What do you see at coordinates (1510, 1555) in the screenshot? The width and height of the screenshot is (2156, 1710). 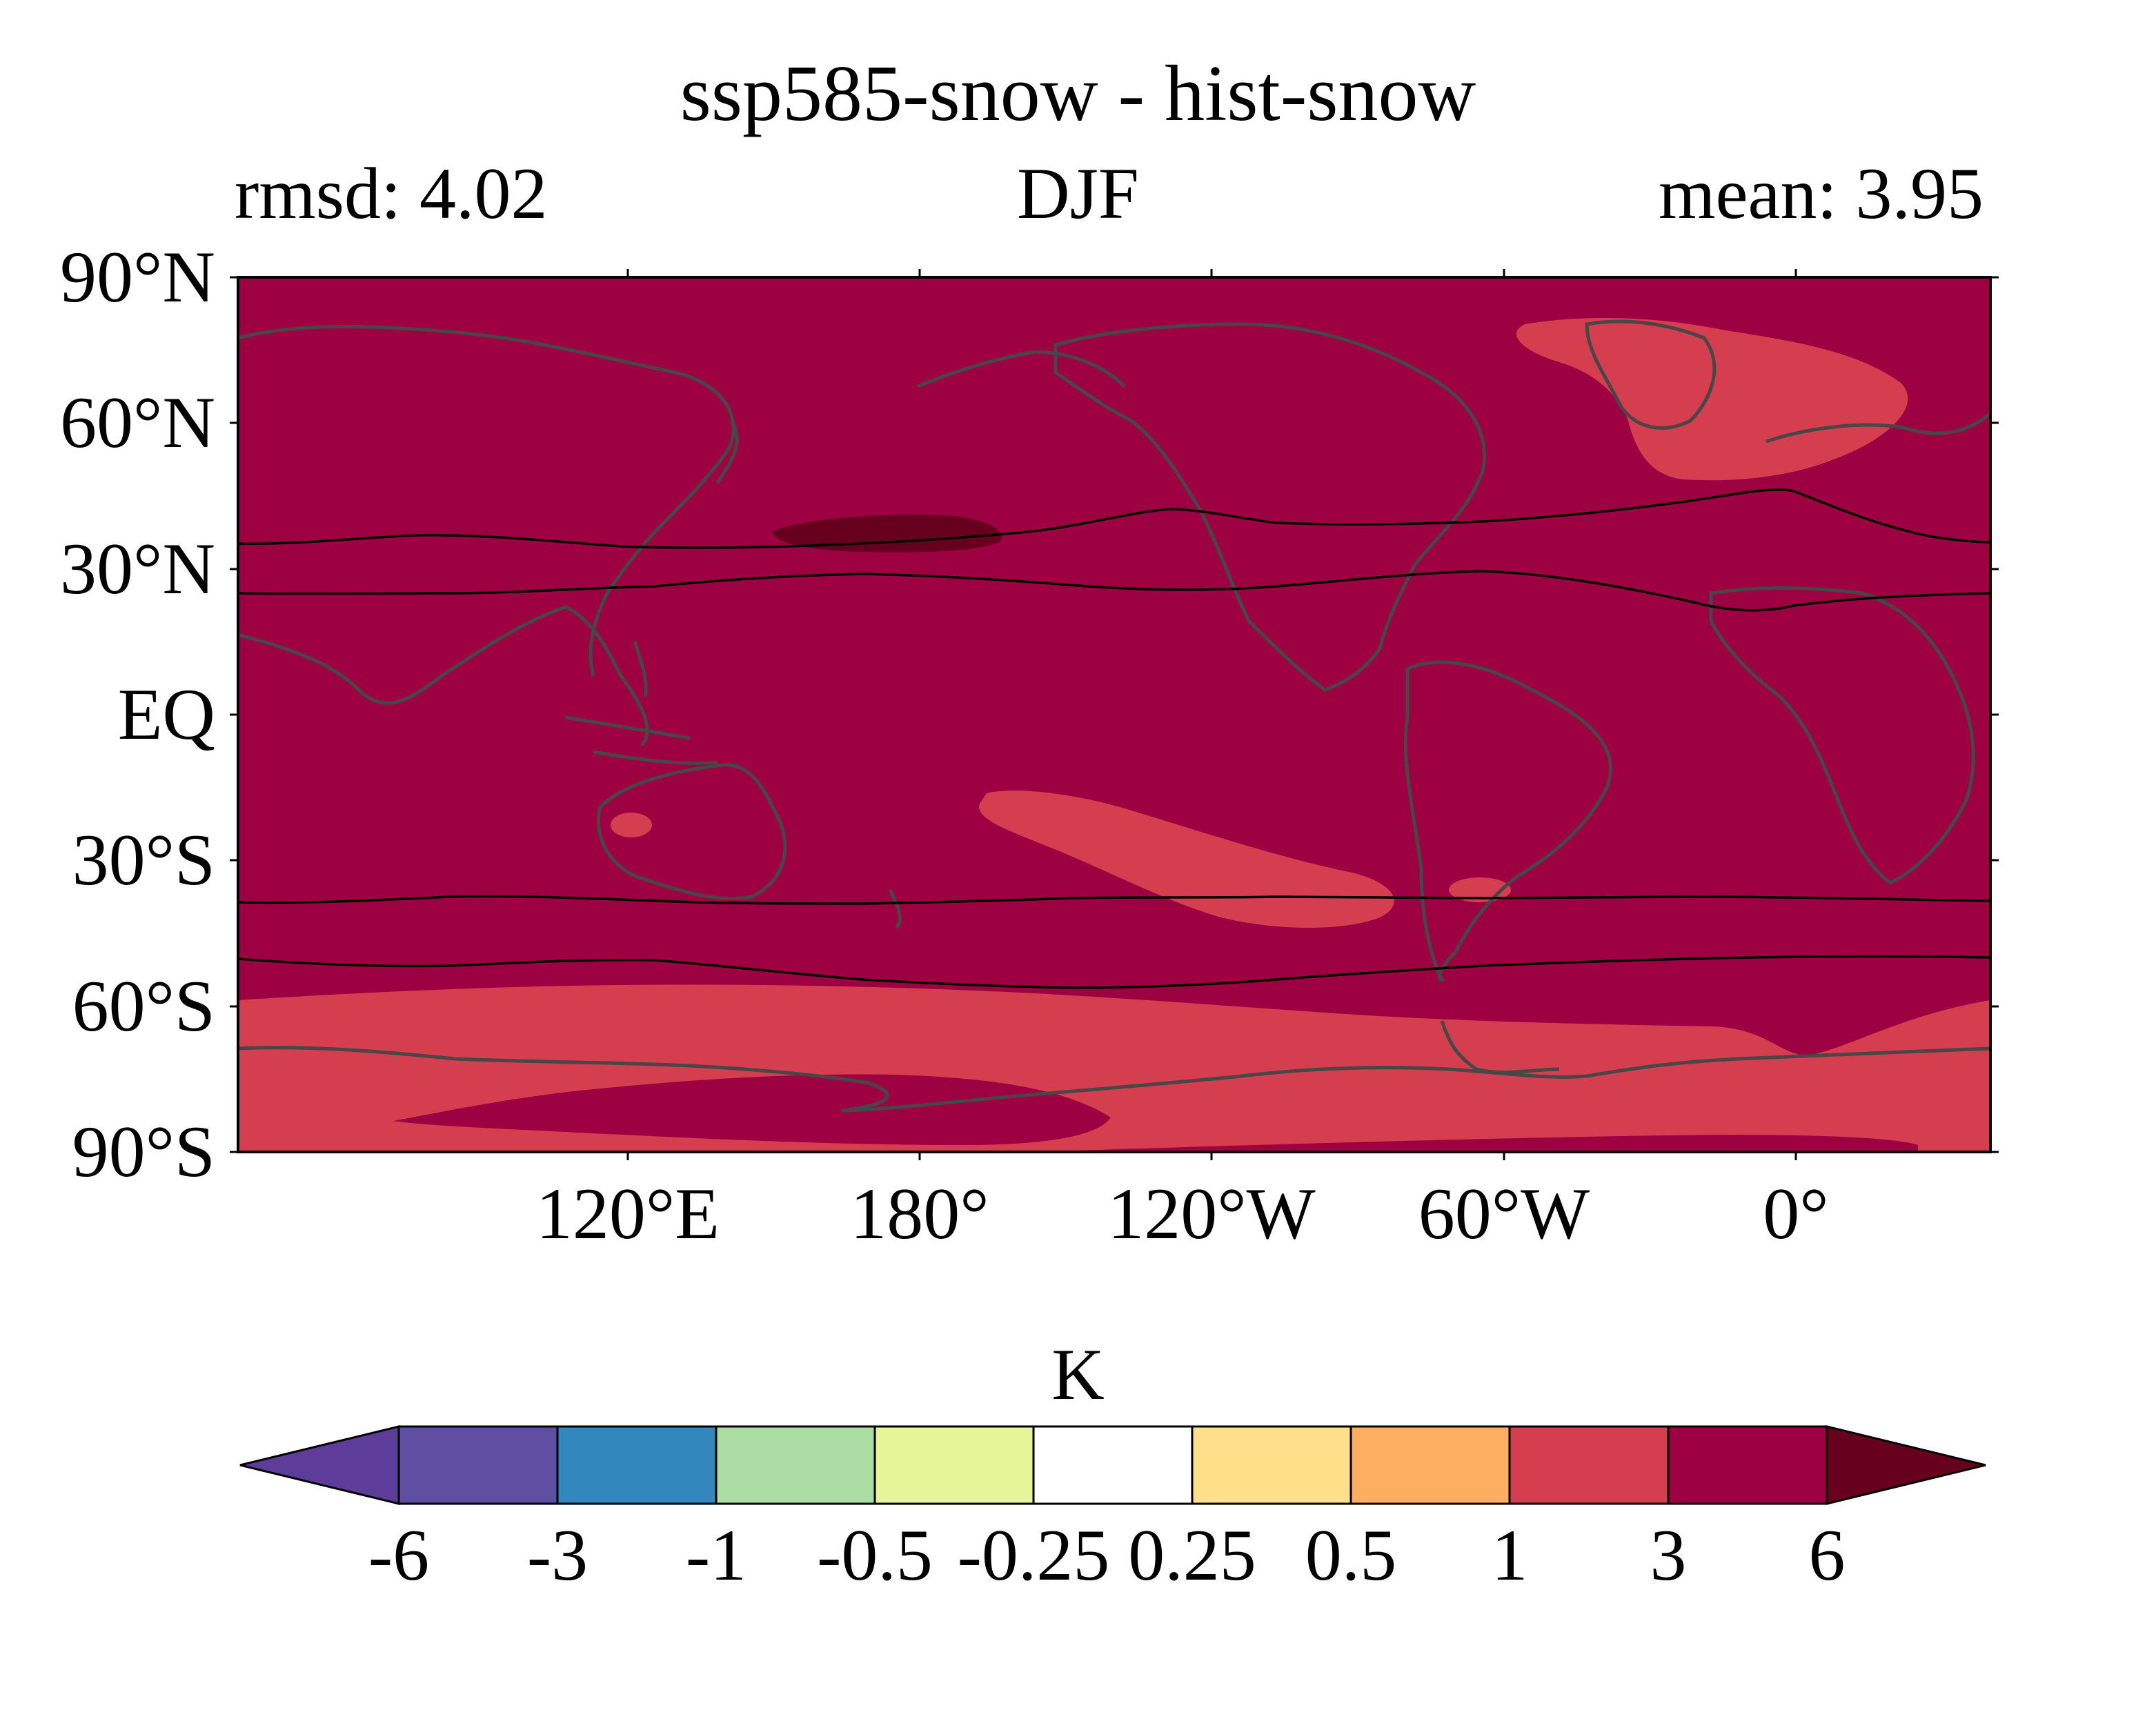 I see `colorbar-tick-label: 1` at bounding box center [1510, 1555].